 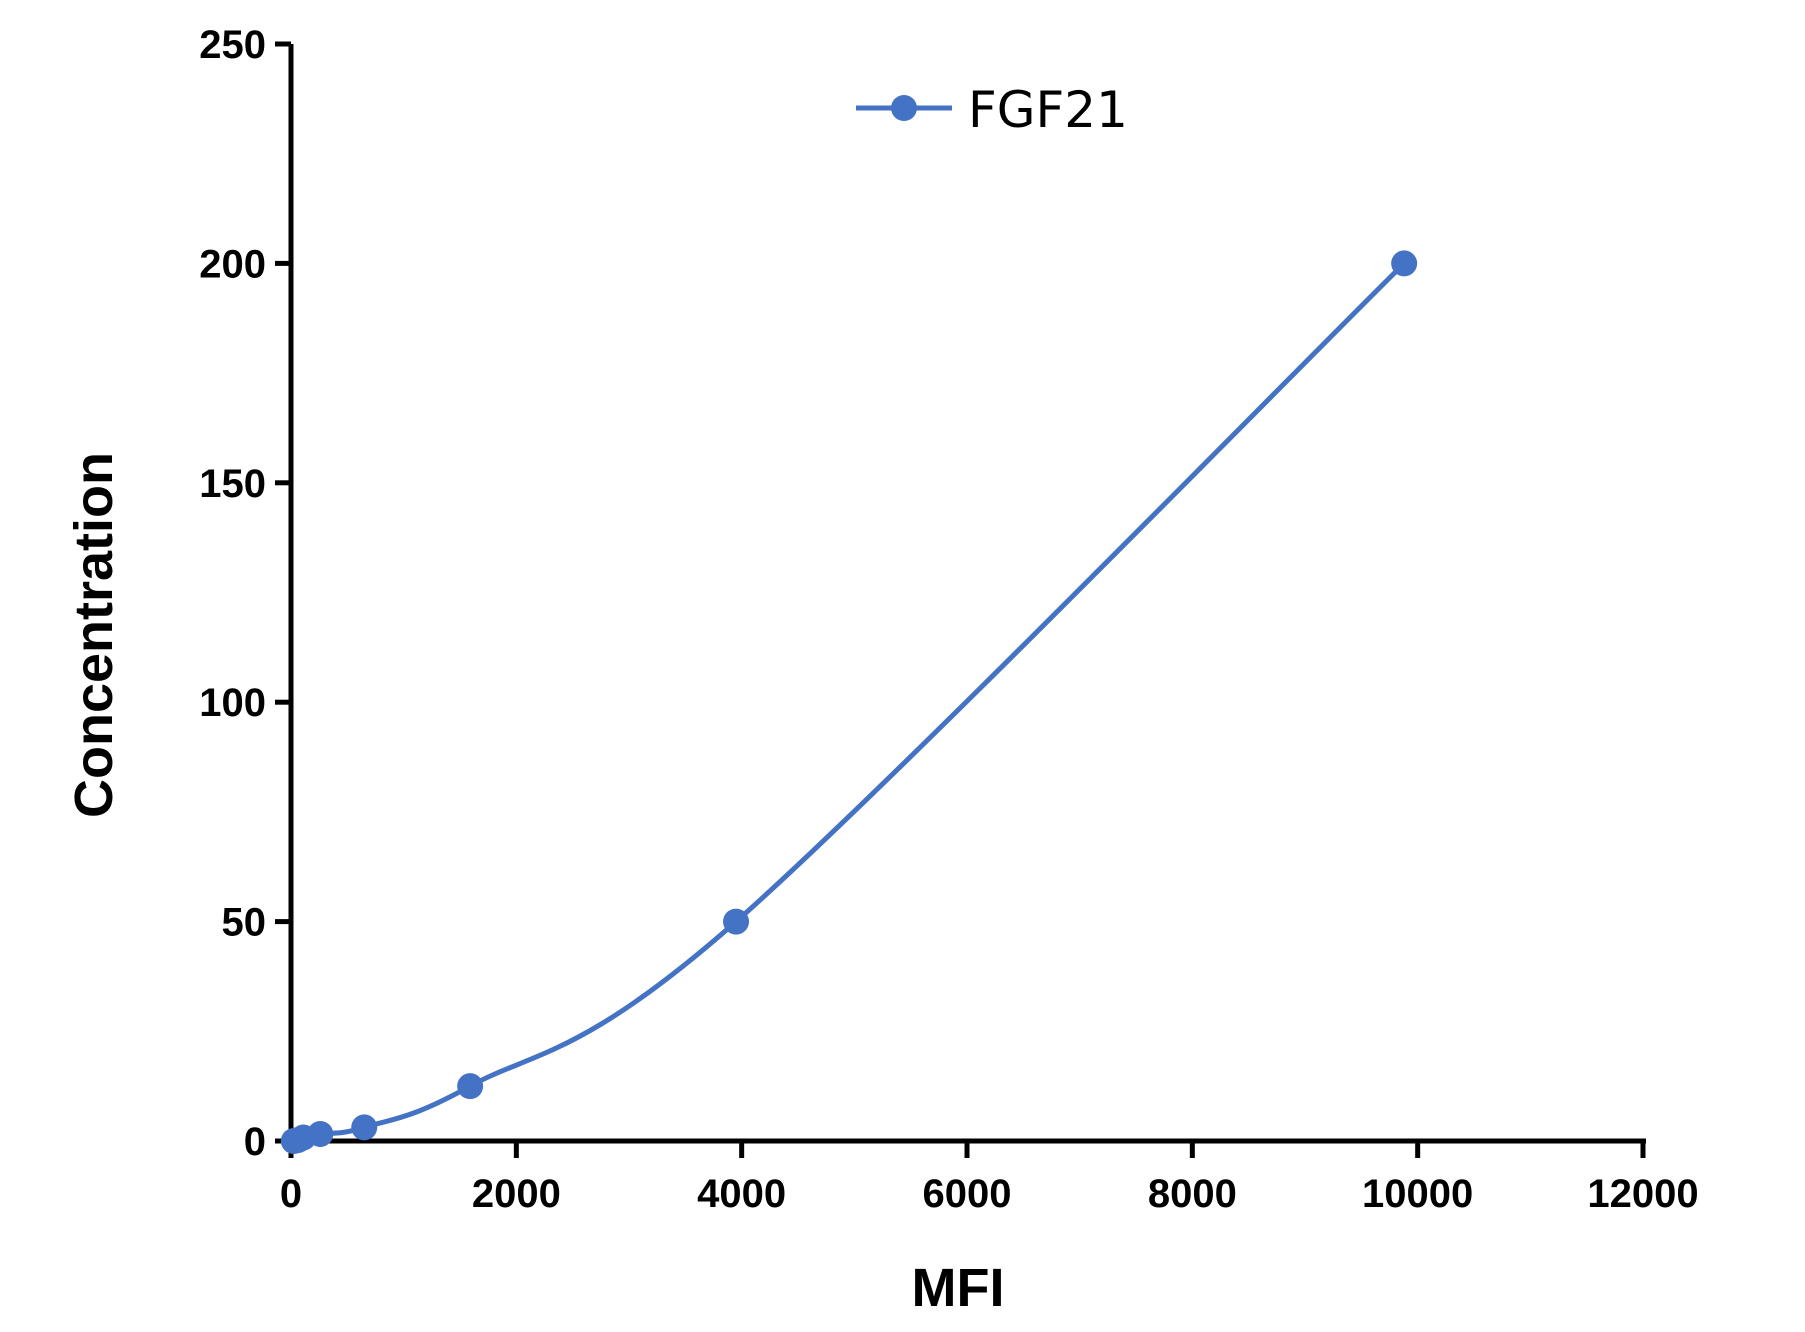 What do you see at coordinates (516, 1194) in the screenshot?
I see `x-tick-label: 2000` at bounding box center [516, 1194].